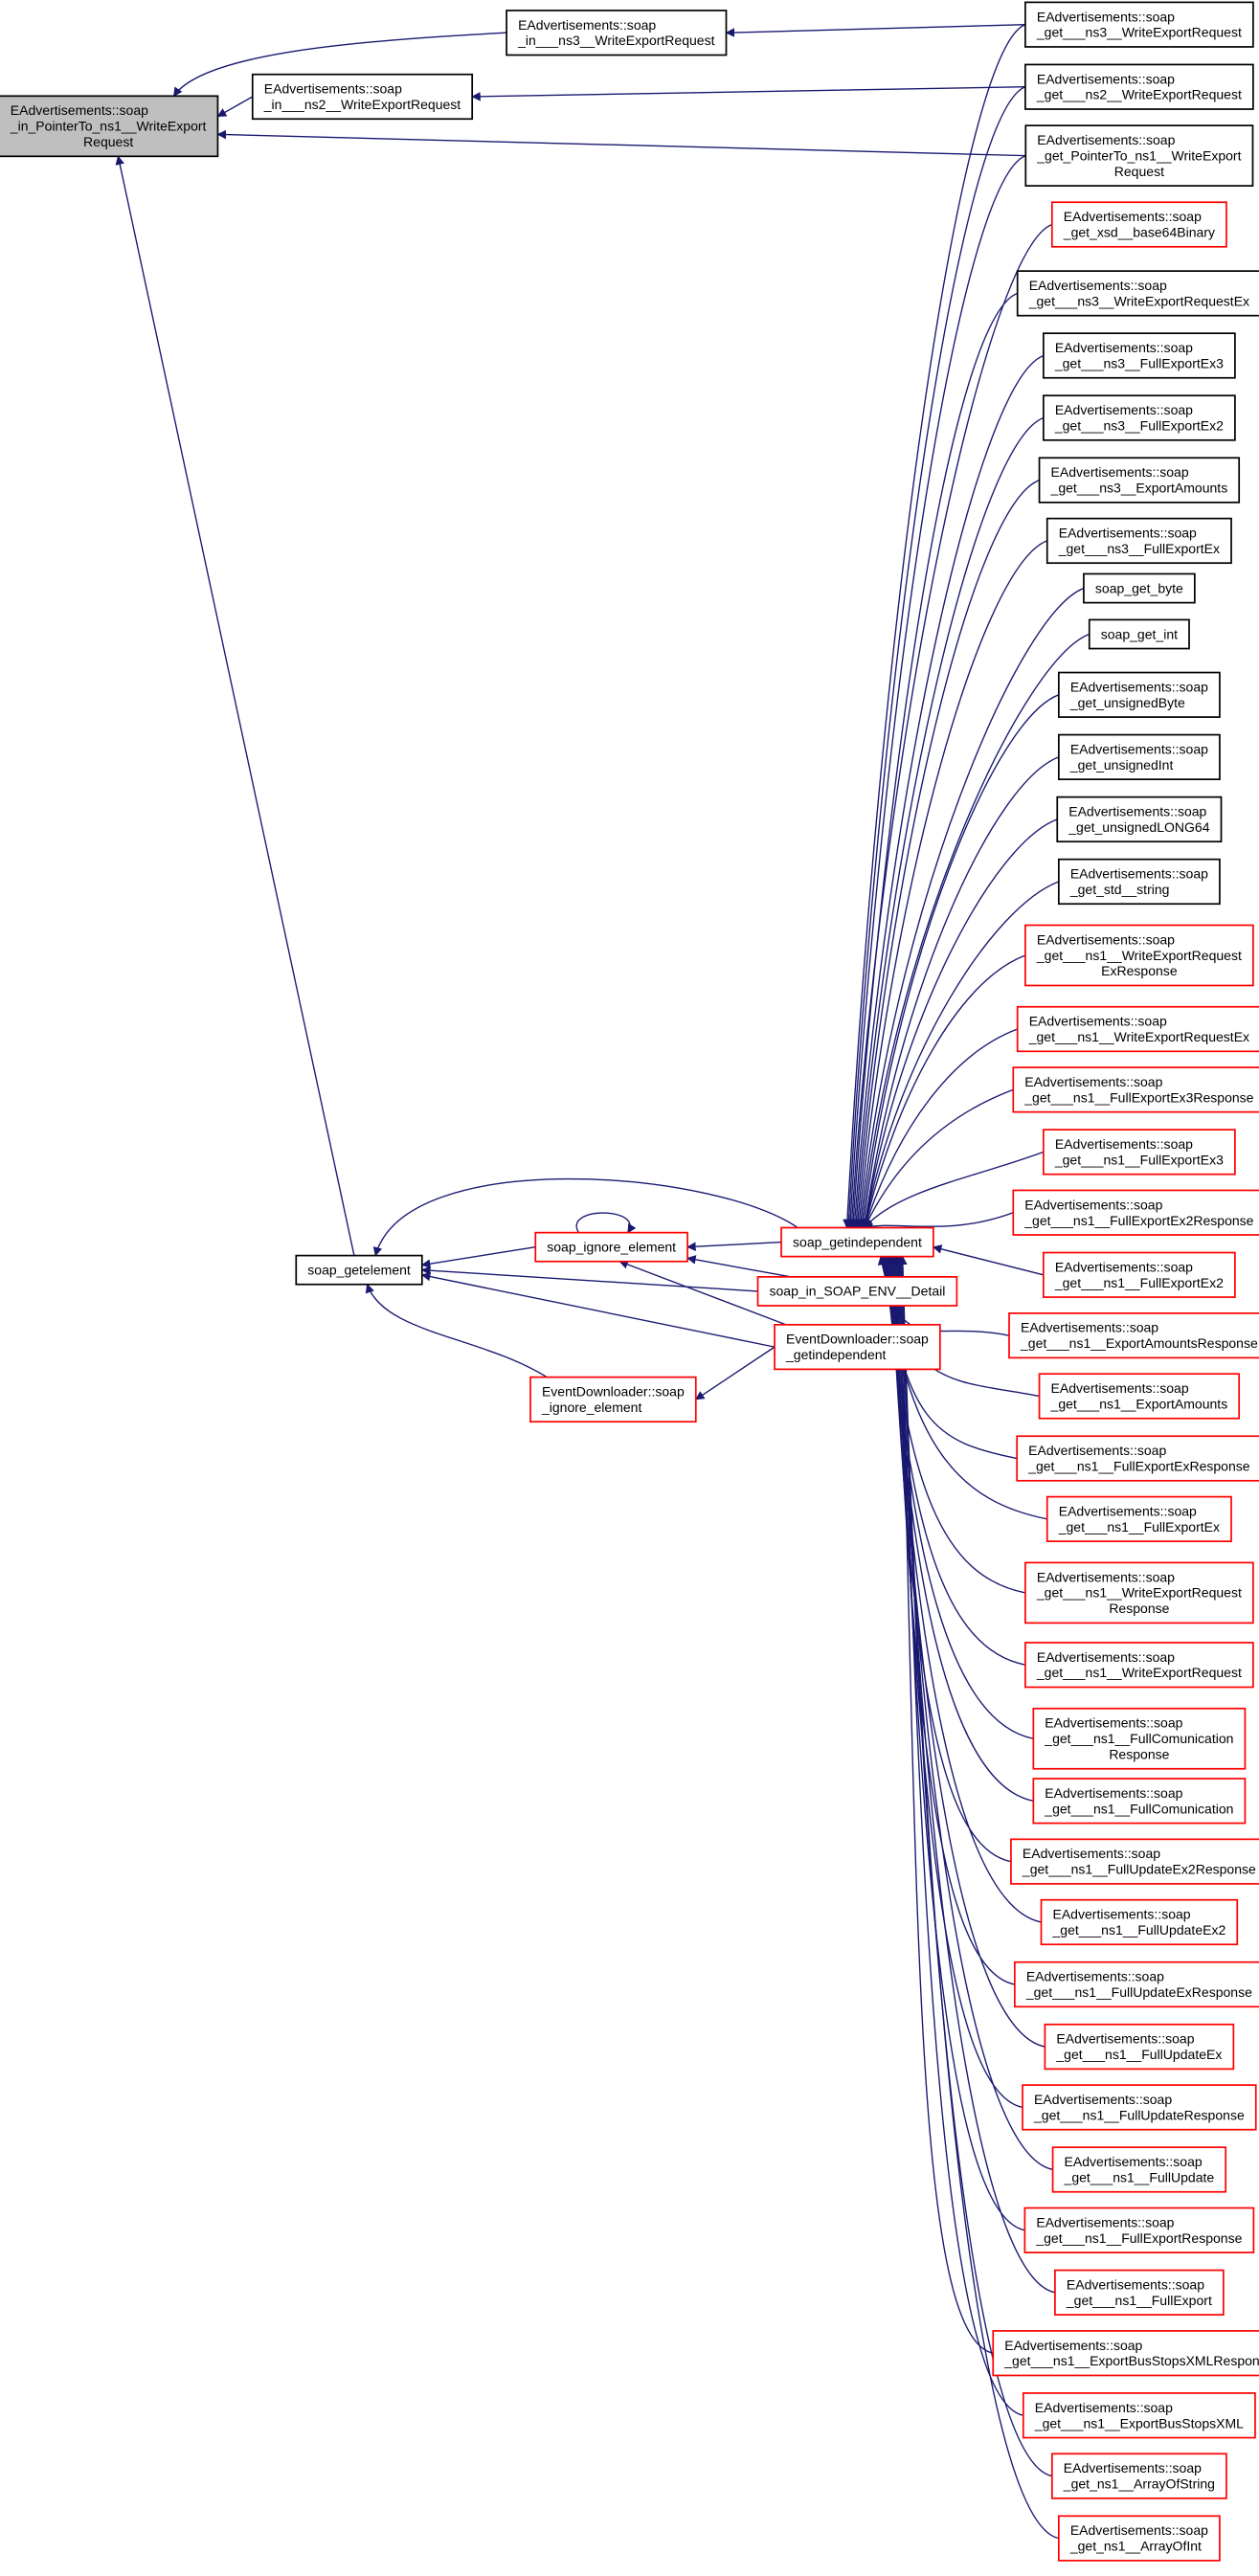 The width and height of the screenshot is (1259, 2576). I want to click on caller-node: EAdvertisements::soap_get_std__string, so click(1139, 882).